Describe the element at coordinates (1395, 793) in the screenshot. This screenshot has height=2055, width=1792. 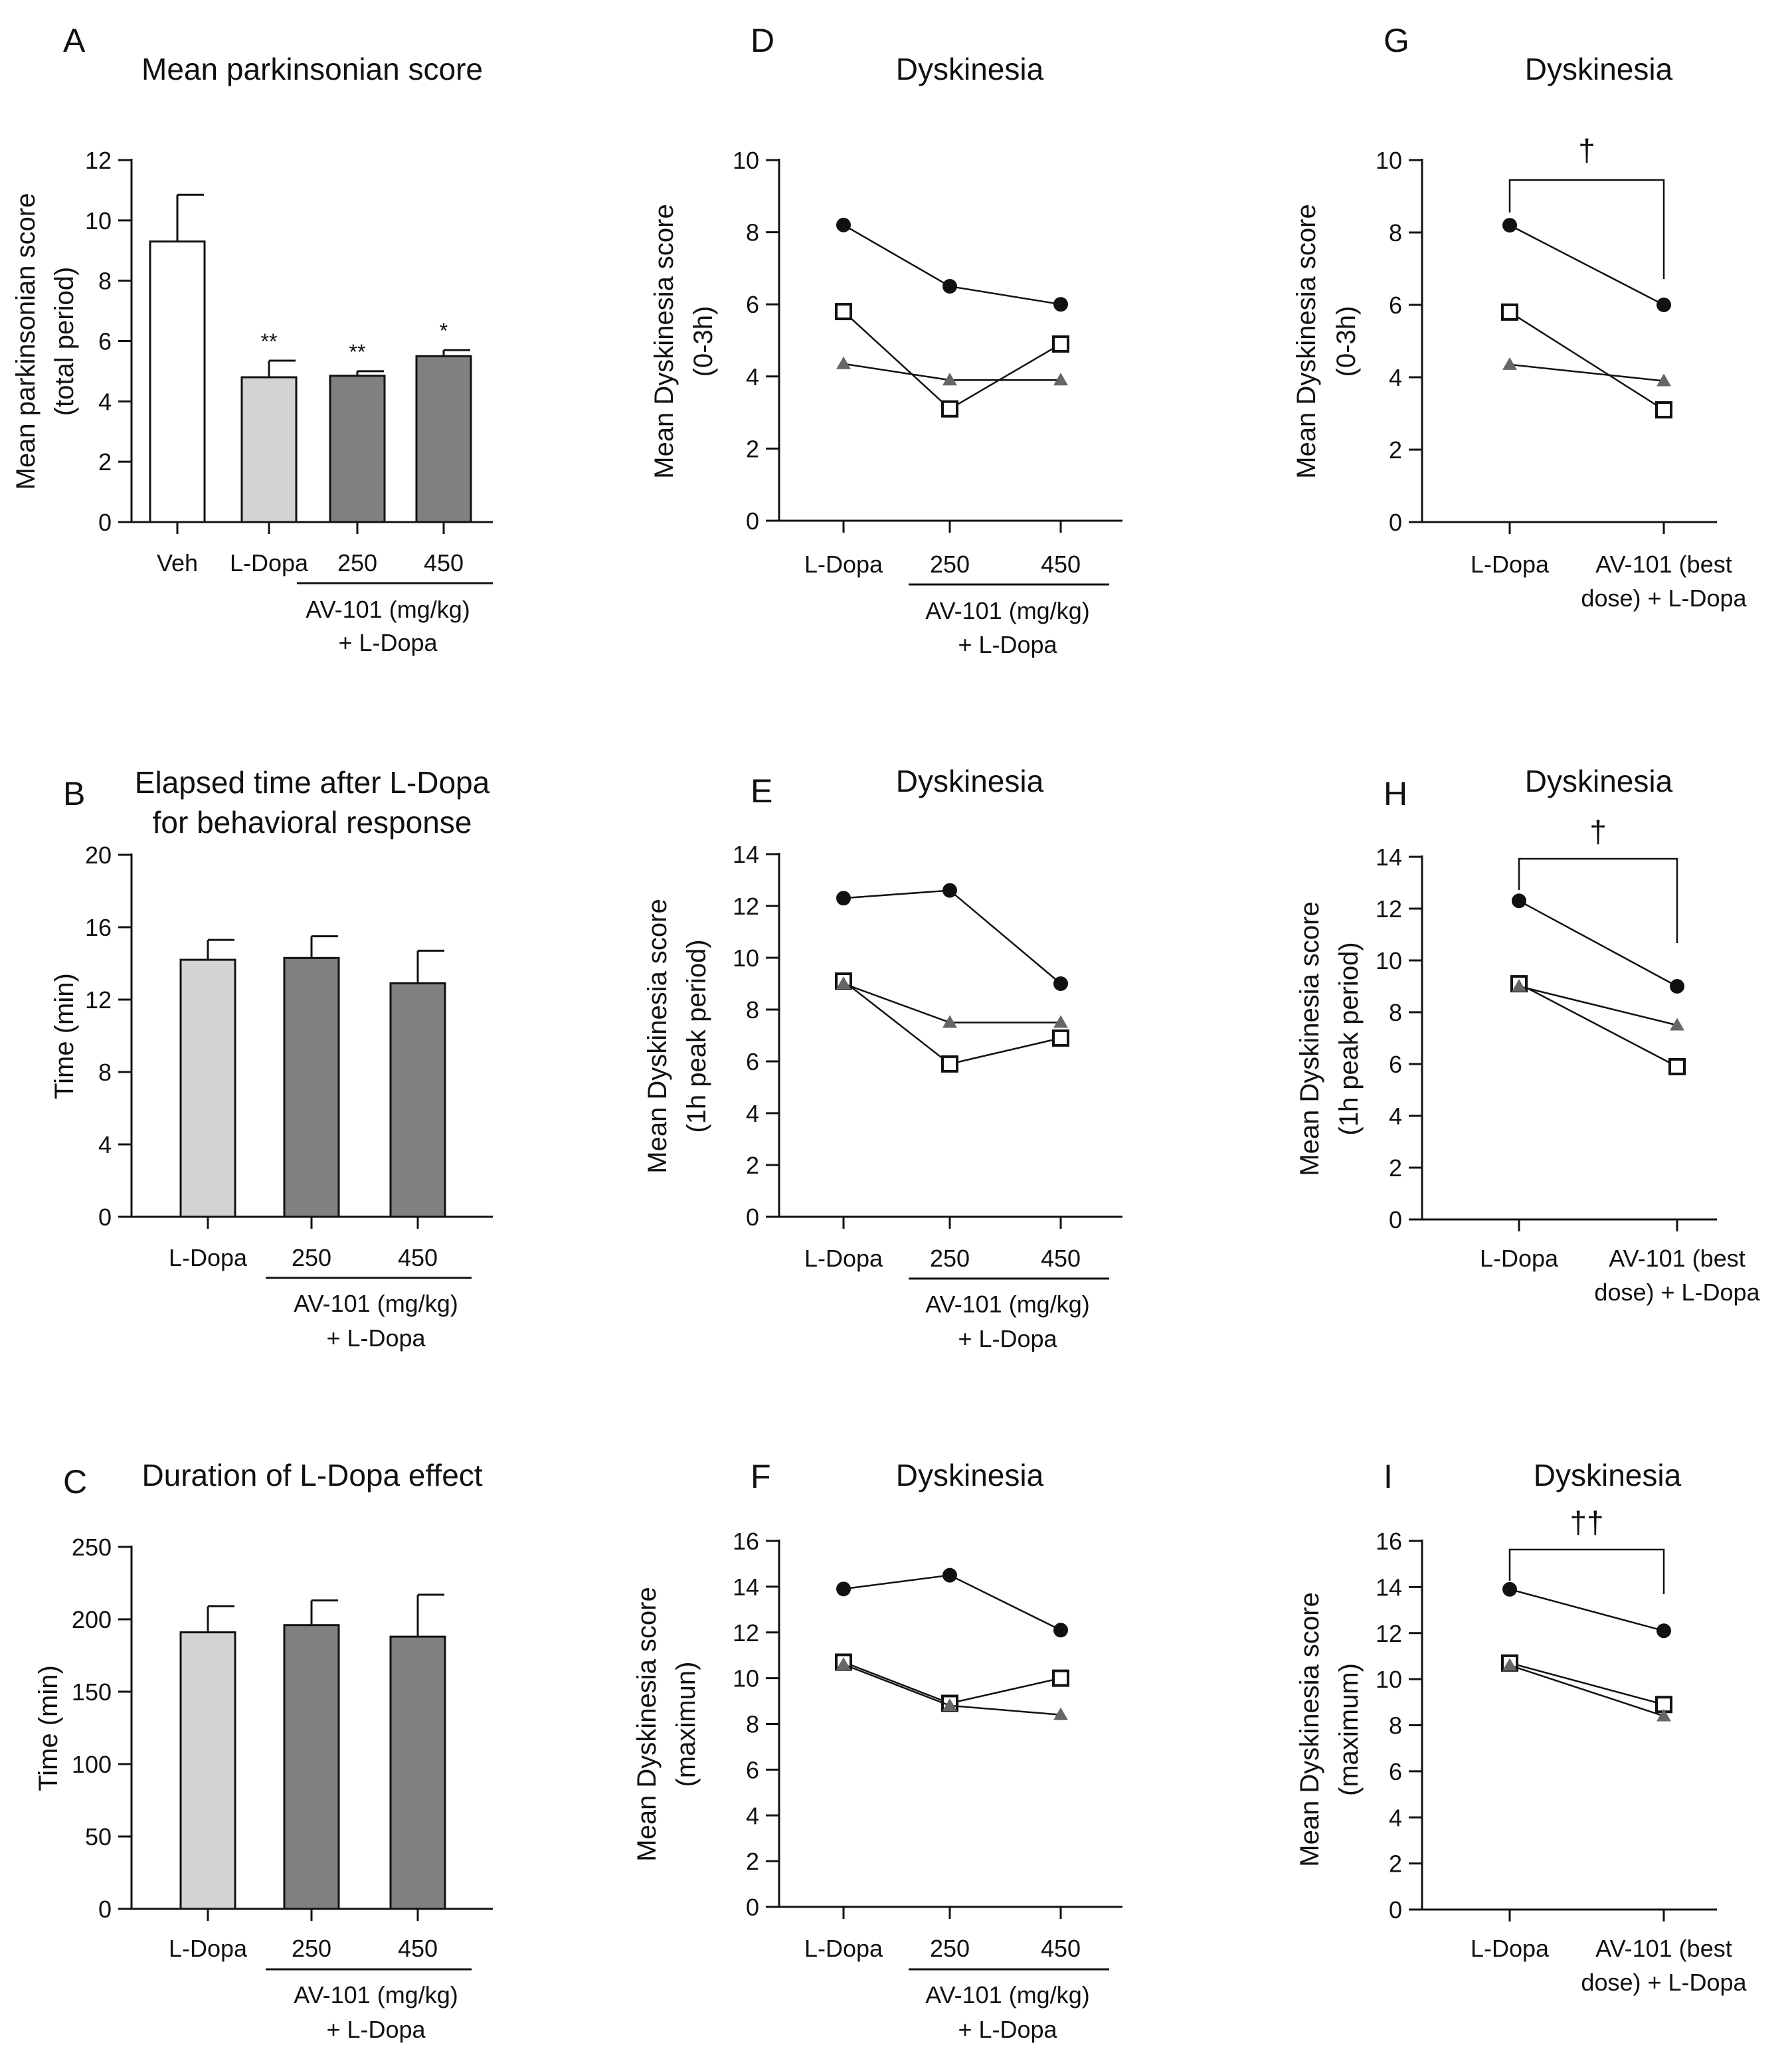
I see `panel-letter: H` at that location.